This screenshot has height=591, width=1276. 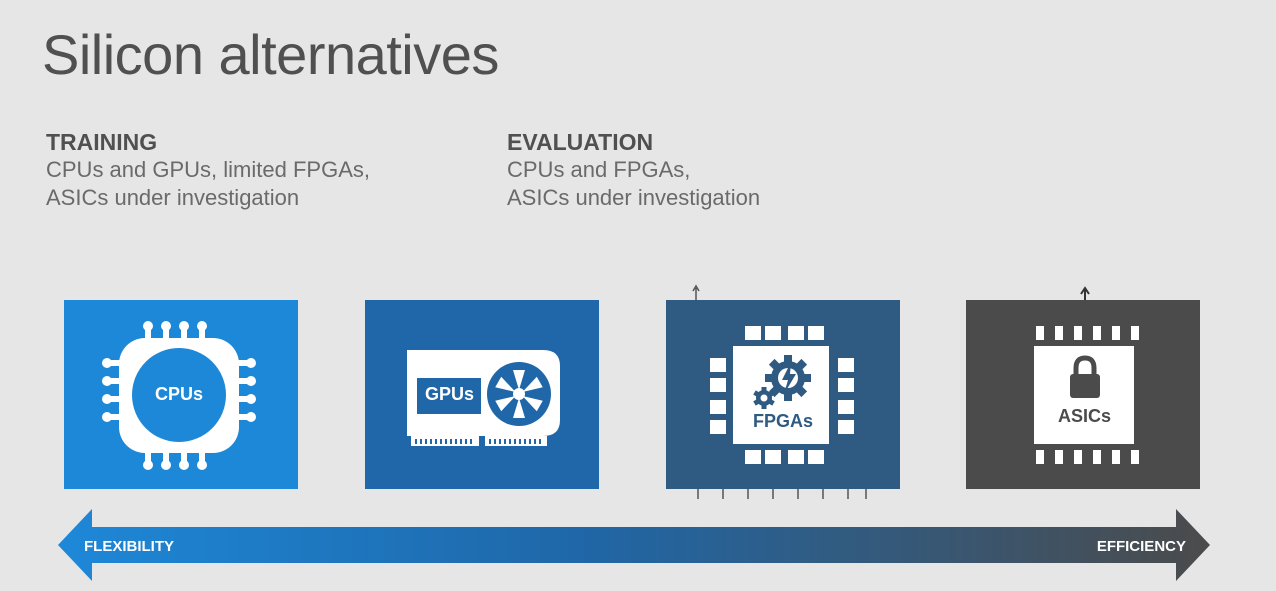 I want to click on asic-tile: ASICs, so click(x=1083, y=387).